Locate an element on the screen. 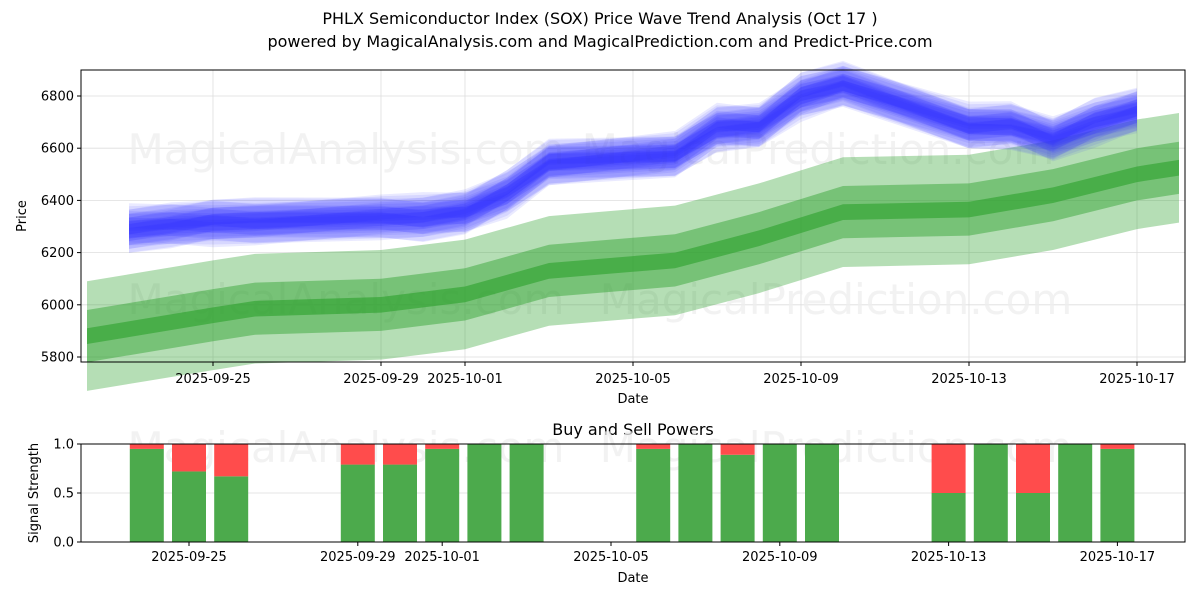  price-xtick-label: 2025-10-05 is located at coordinates (633, 379).